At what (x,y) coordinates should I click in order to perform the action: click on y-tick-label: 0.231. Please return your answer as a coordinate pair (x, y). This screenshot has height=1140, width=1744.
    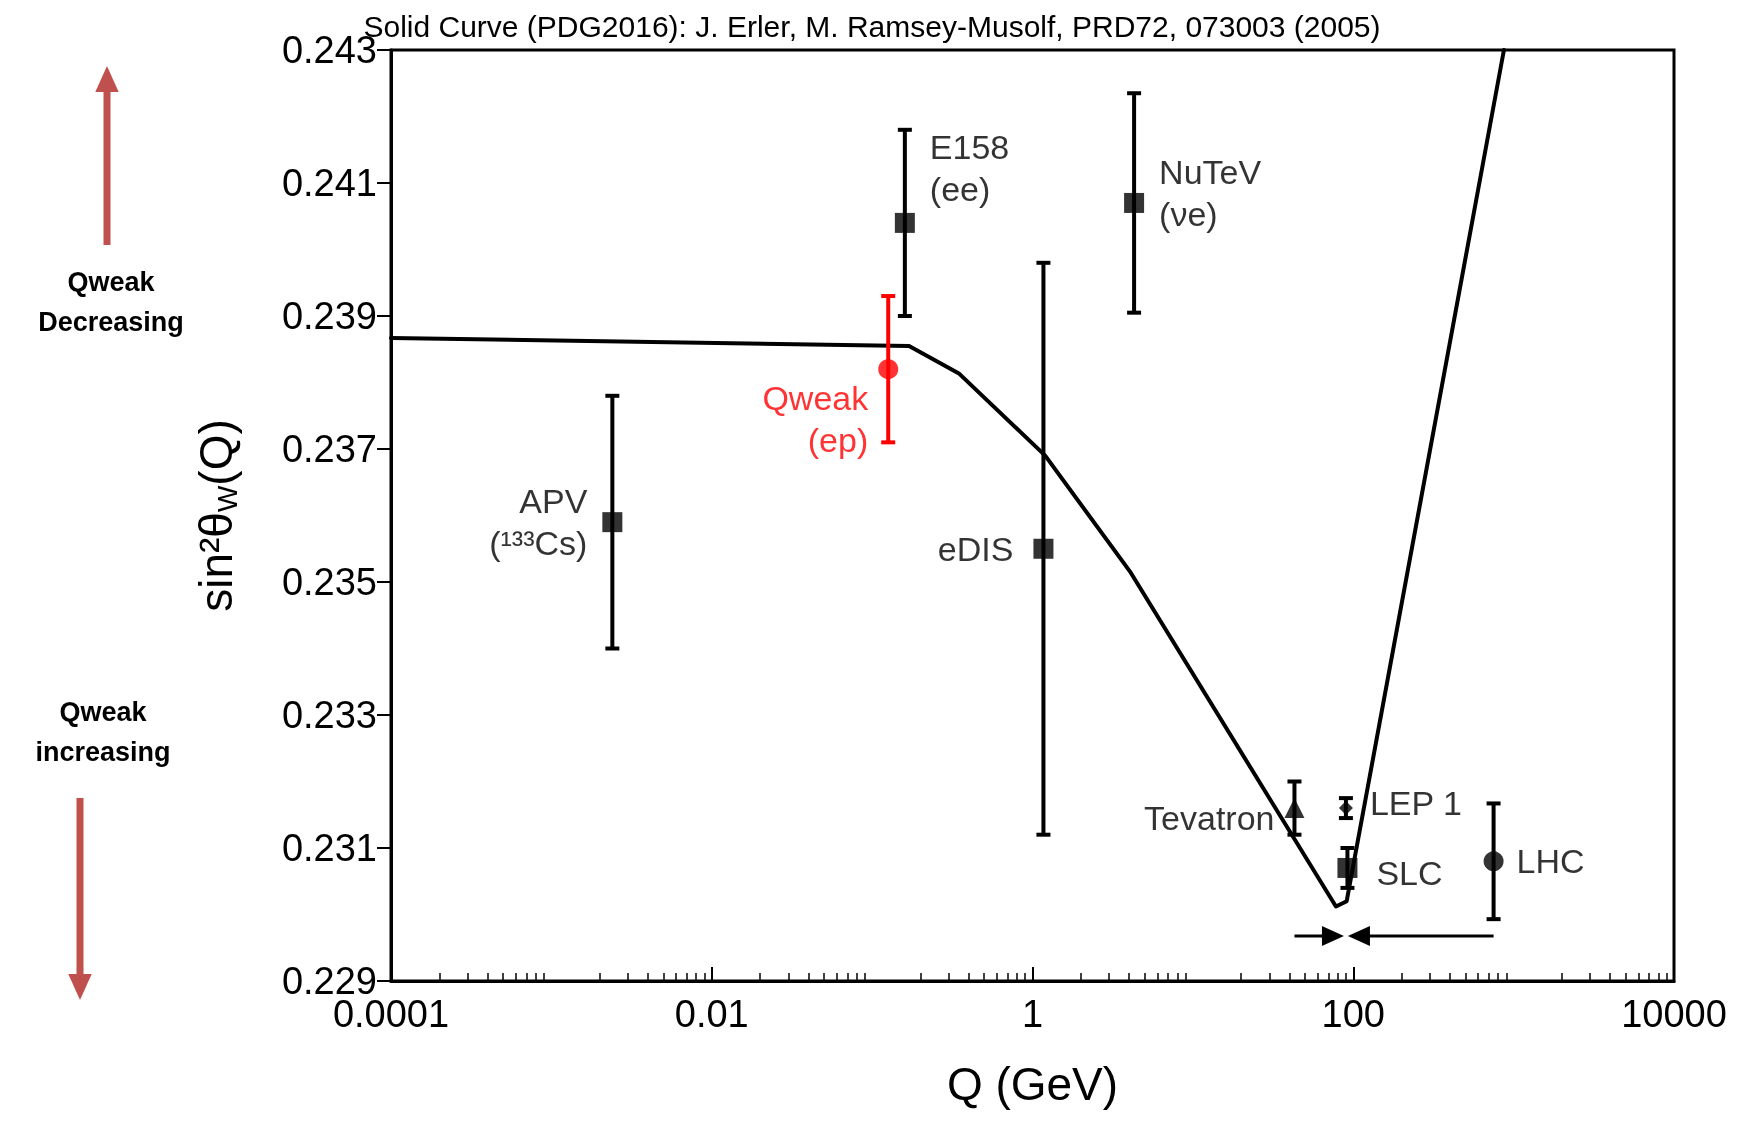
    Looking at the image, I should click on (329, 848).